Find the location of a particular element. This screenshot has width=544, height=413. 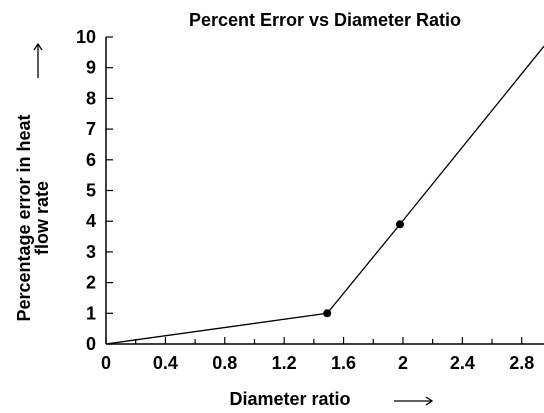

x-tick-label: 2.8 is located at coordinates (521, 363).